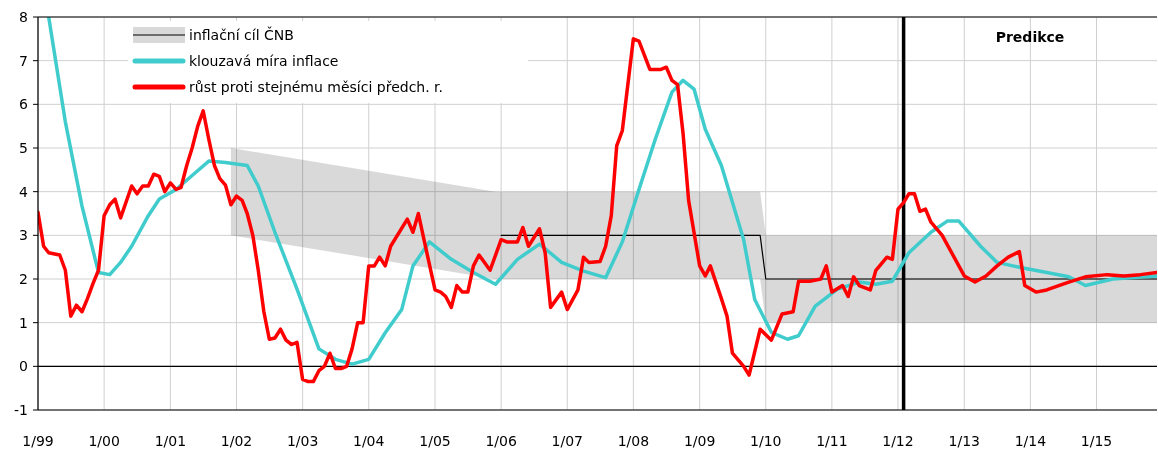 The image size is (1158, 453). I want to click on y-tick-label: 8, so click(23, 16).